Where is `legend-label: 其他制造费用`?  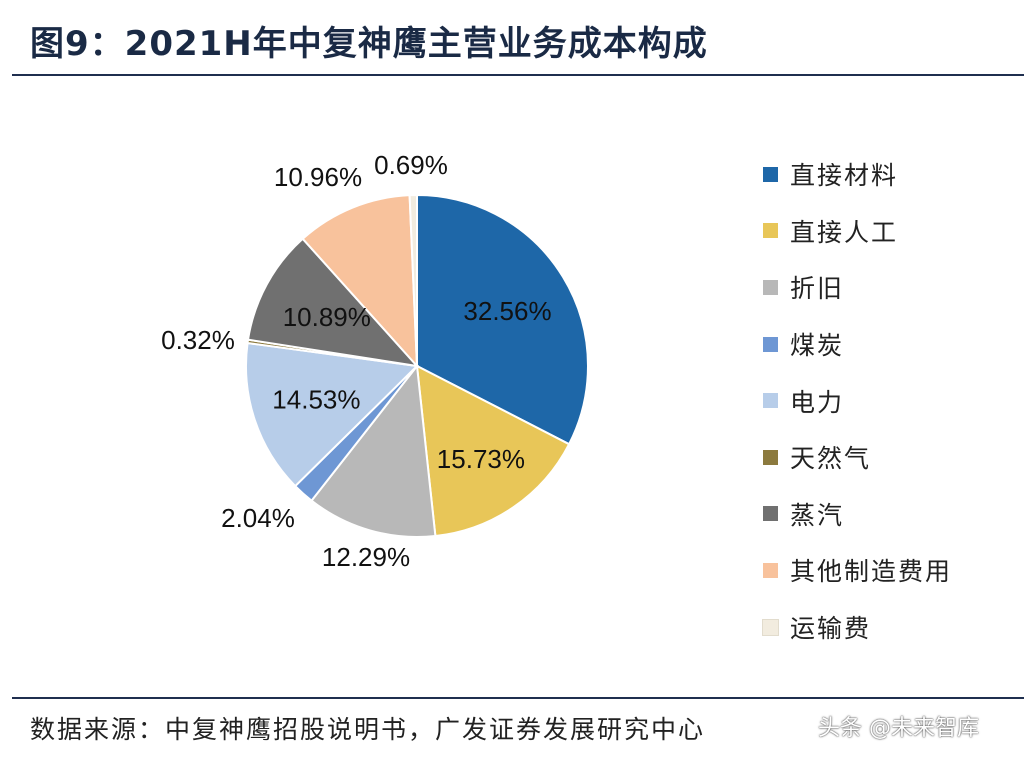 legend-label: 其他制造费用 is located at coordinates (871, 572).